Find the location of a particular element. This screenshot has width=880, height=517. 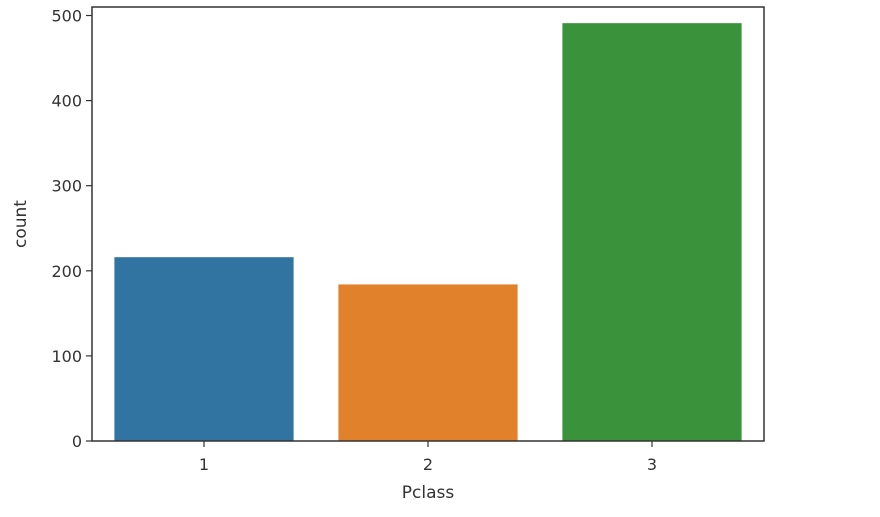

x-axis-ticks: 1 2 3 is located at coordinates (428, 457).